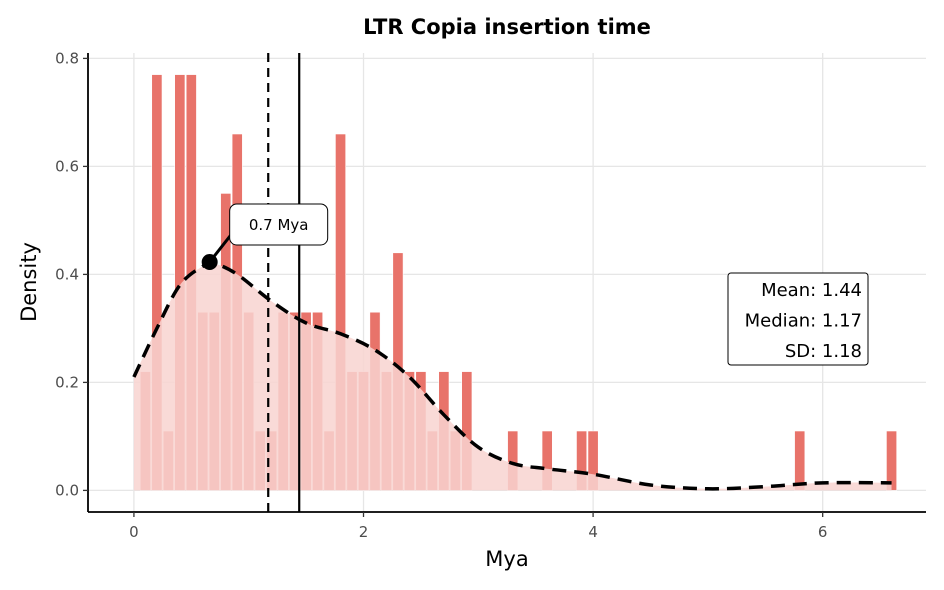 This screenshot has width=944, height=590. I want to click on stats-line: Mean: 1.44, so click(811, 290).